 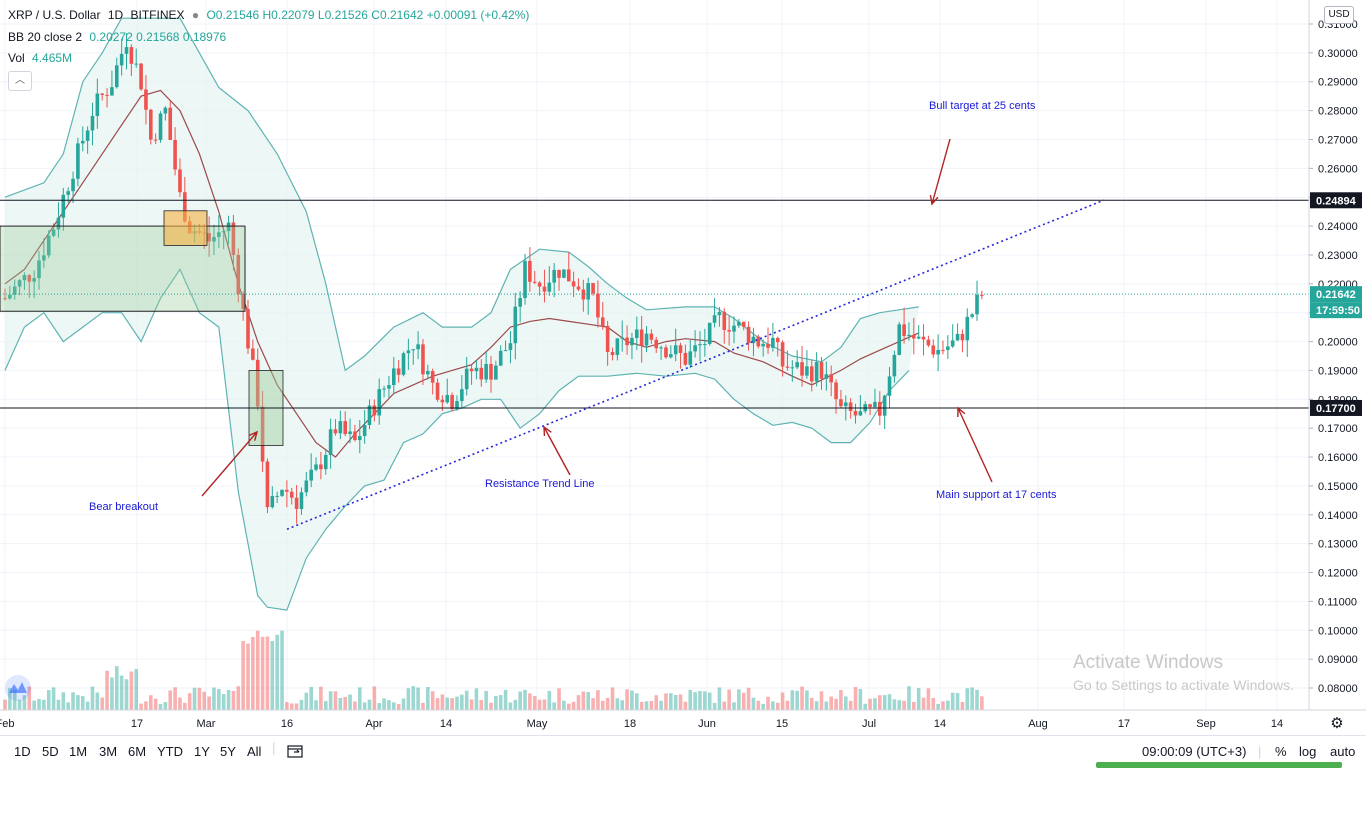 I want to click on watermark-title: Activate Windows, so click(x=1148, y=662).